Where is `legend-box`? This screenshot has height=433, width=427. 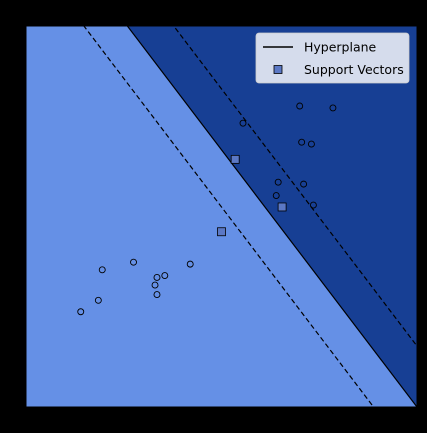
legend-box is located at coordinates (332, 58).